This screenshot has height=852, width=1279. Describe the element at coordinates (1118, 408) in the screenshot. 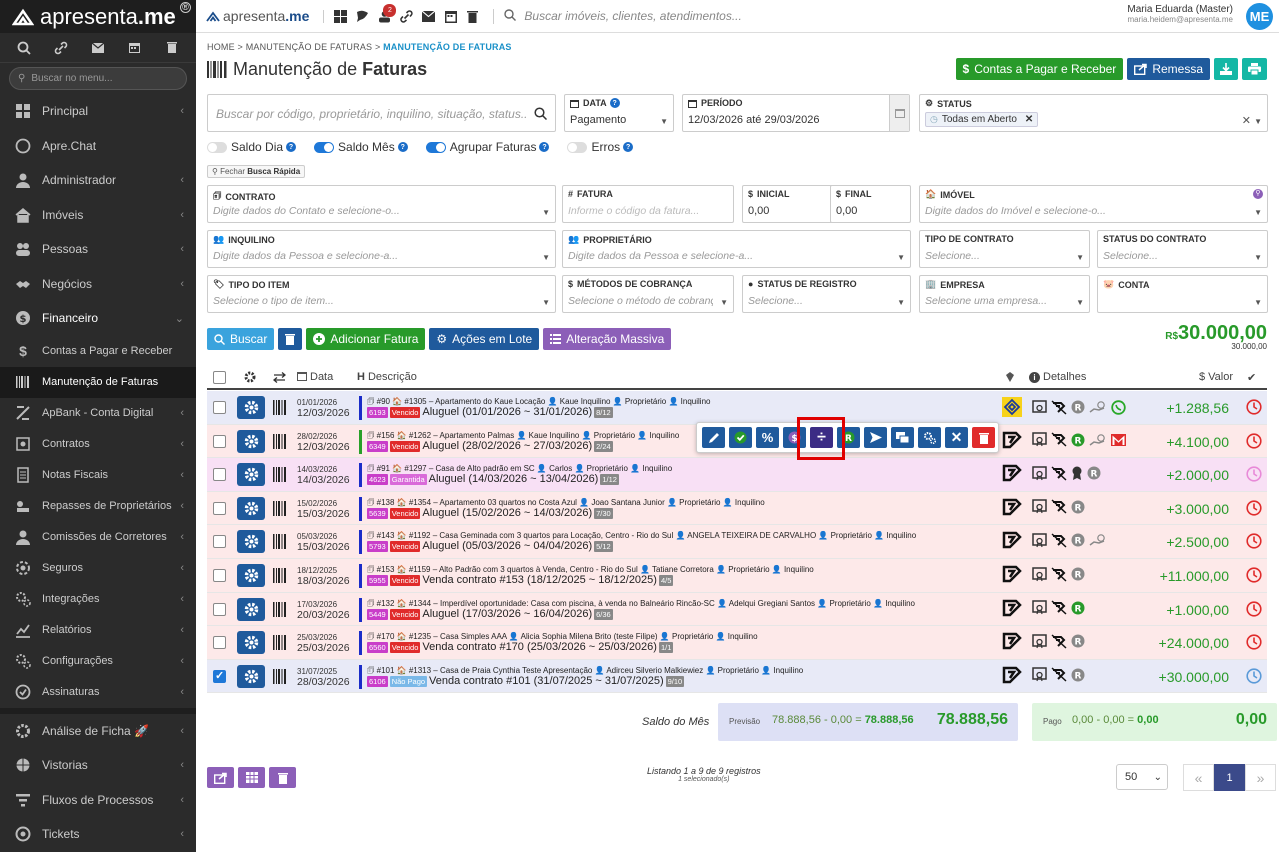

I see `whatsapp-icon` at that location.